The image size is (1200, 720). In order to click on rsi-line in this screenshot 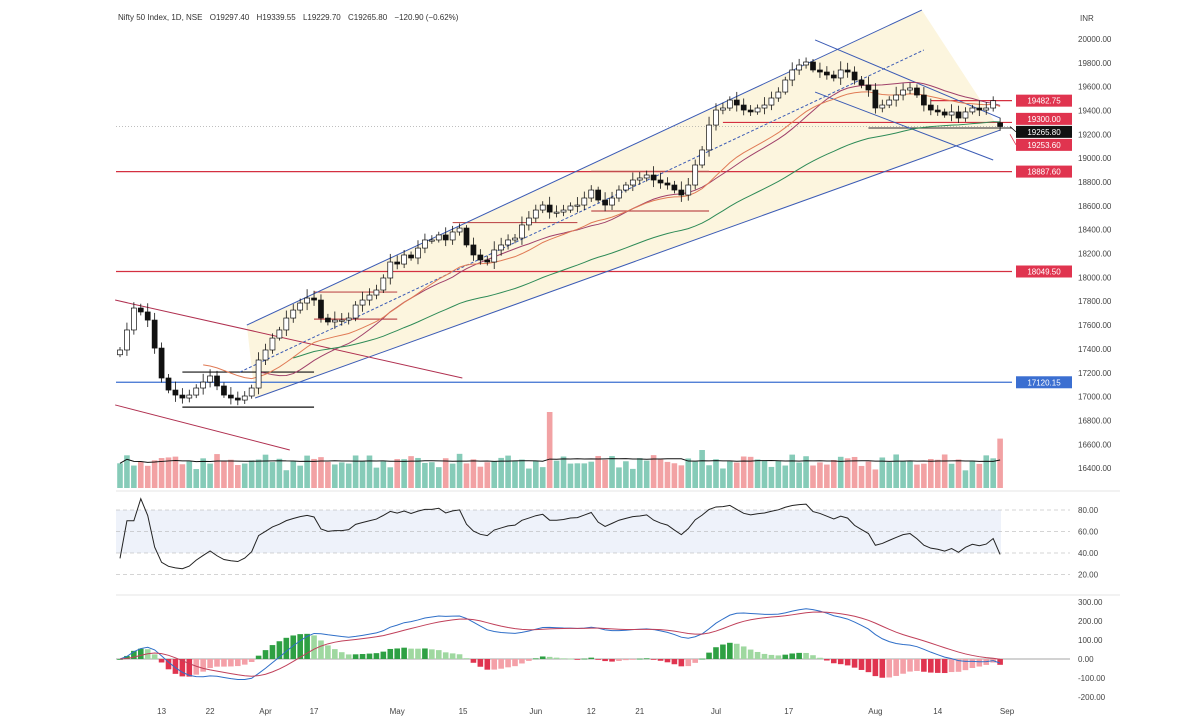, I will do `click(560, 533)`.